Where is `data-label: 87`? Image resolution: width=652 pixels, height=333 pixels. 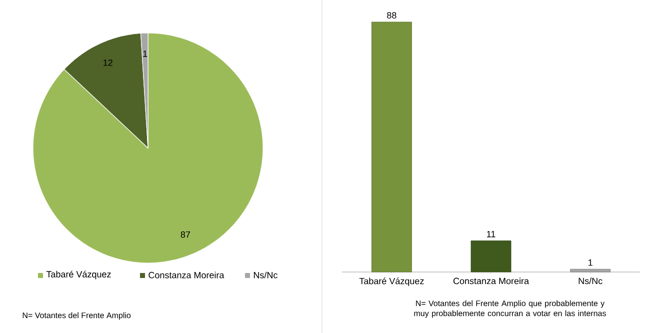
data-label: 87 is located at coordinates (185, 234).